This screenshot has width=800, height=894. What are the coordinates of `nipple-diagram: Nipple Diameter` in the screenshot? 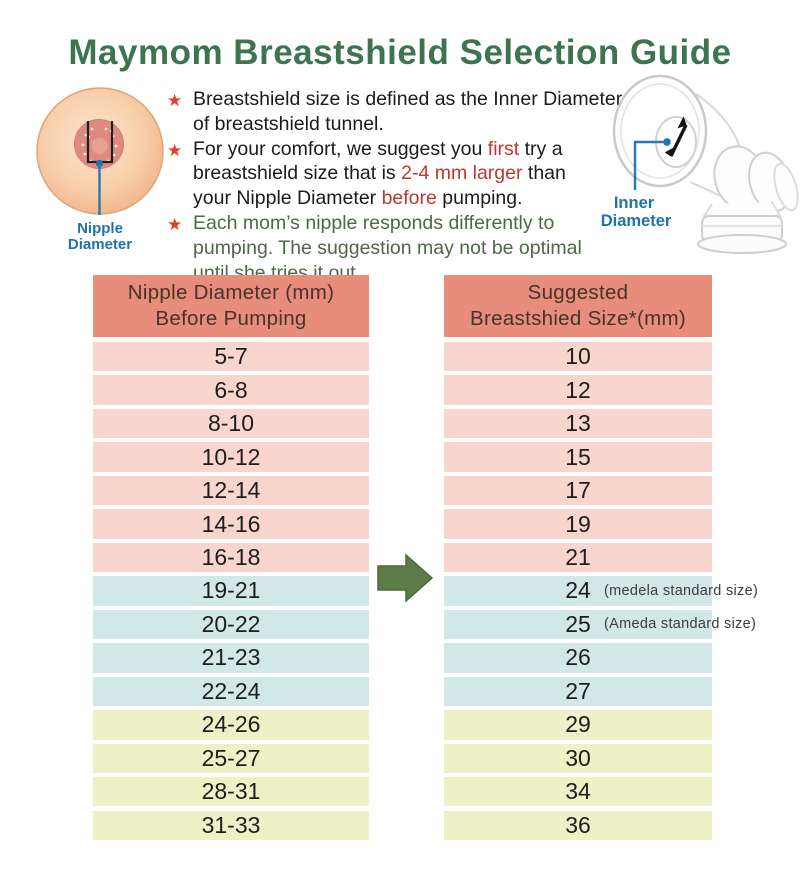 It's located at (100, 170).